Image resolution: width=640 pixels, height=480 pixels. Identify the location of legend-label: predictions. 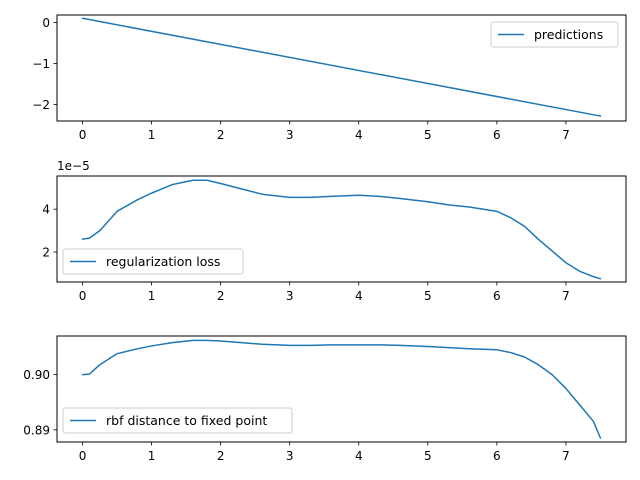
(568, 34).